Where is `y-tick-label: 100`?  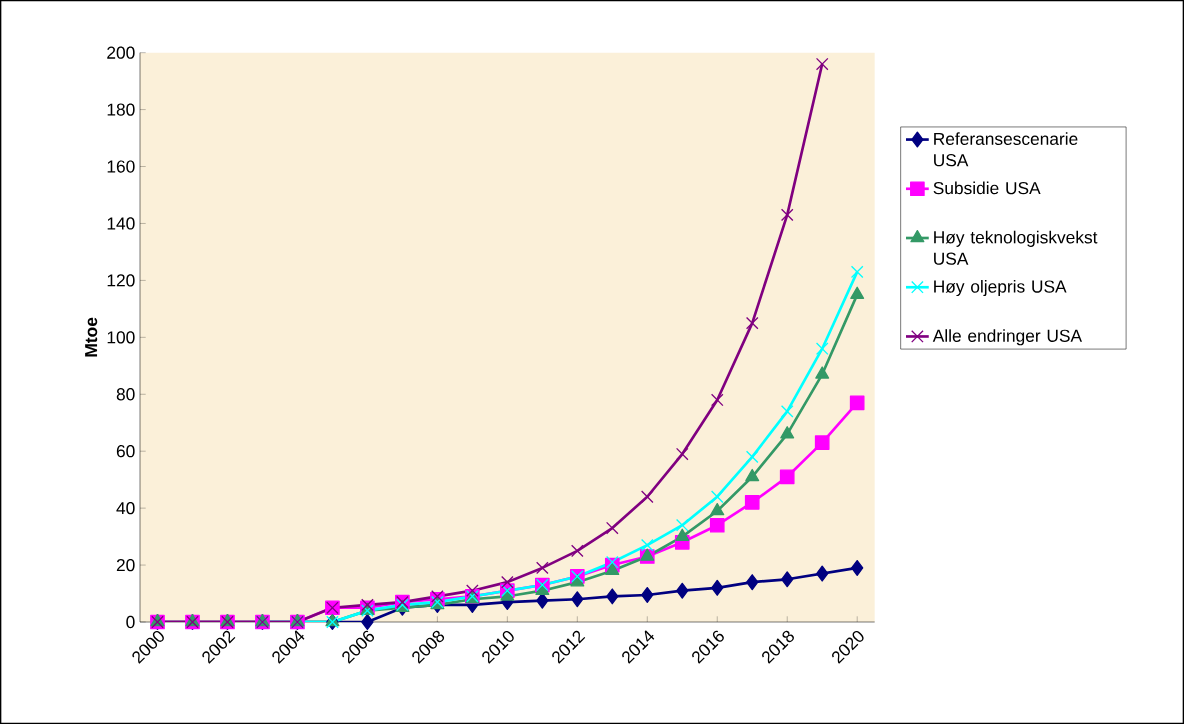 y-tick-label: 100 is located at coordinates (121, 337).